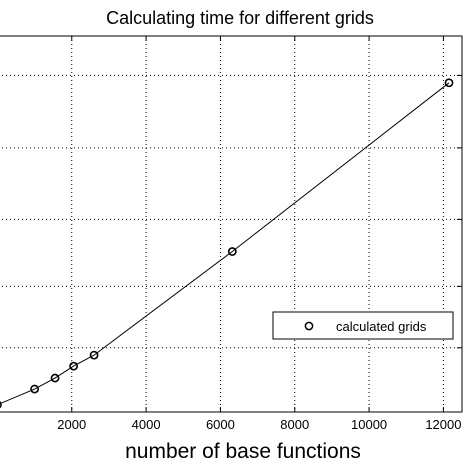 Image resolution: width=464 pixels, height=469 pixels. I want to click on chart-title: Calculating time for different grids, so click(240, 18).